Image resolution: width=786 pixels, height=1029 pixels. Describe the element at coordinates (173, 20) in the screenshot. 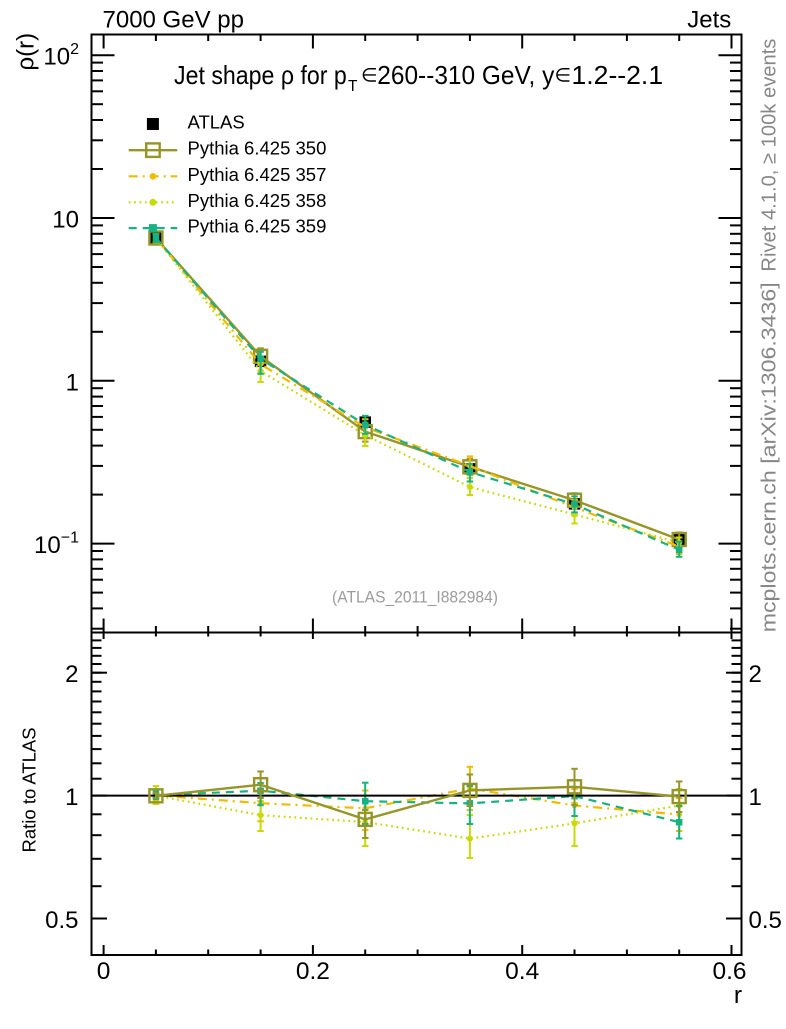

I see `svg-text: 7000 GeV pp` at that location.